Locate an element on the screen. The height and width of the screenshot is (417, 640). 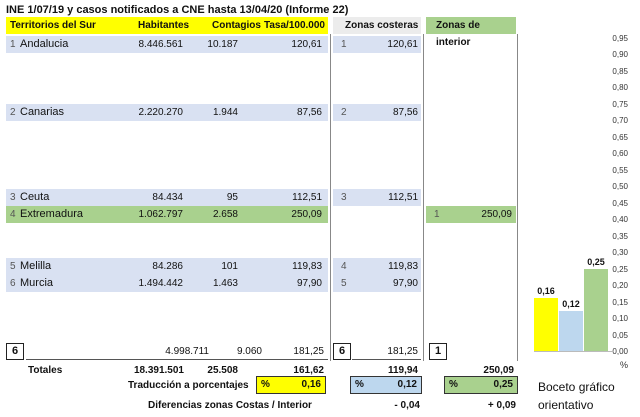
y-tick-label: 0,55 is located at coordinates (620, 170).